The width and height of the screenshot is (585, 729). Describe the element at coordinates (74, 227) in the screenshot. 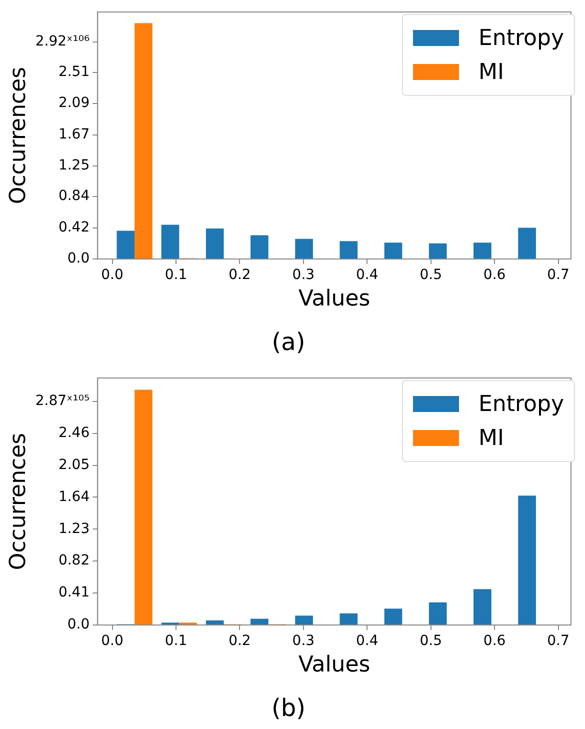

I see `y-tick-label: 0.42` at that location.